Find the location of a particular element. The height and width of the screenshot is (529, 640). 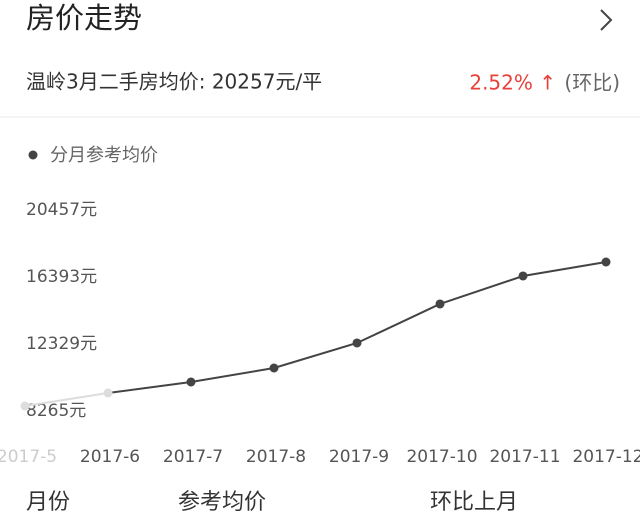

summary: 温岭3月二手房均价: 20257元/平 is located at coordinates (174, 82).